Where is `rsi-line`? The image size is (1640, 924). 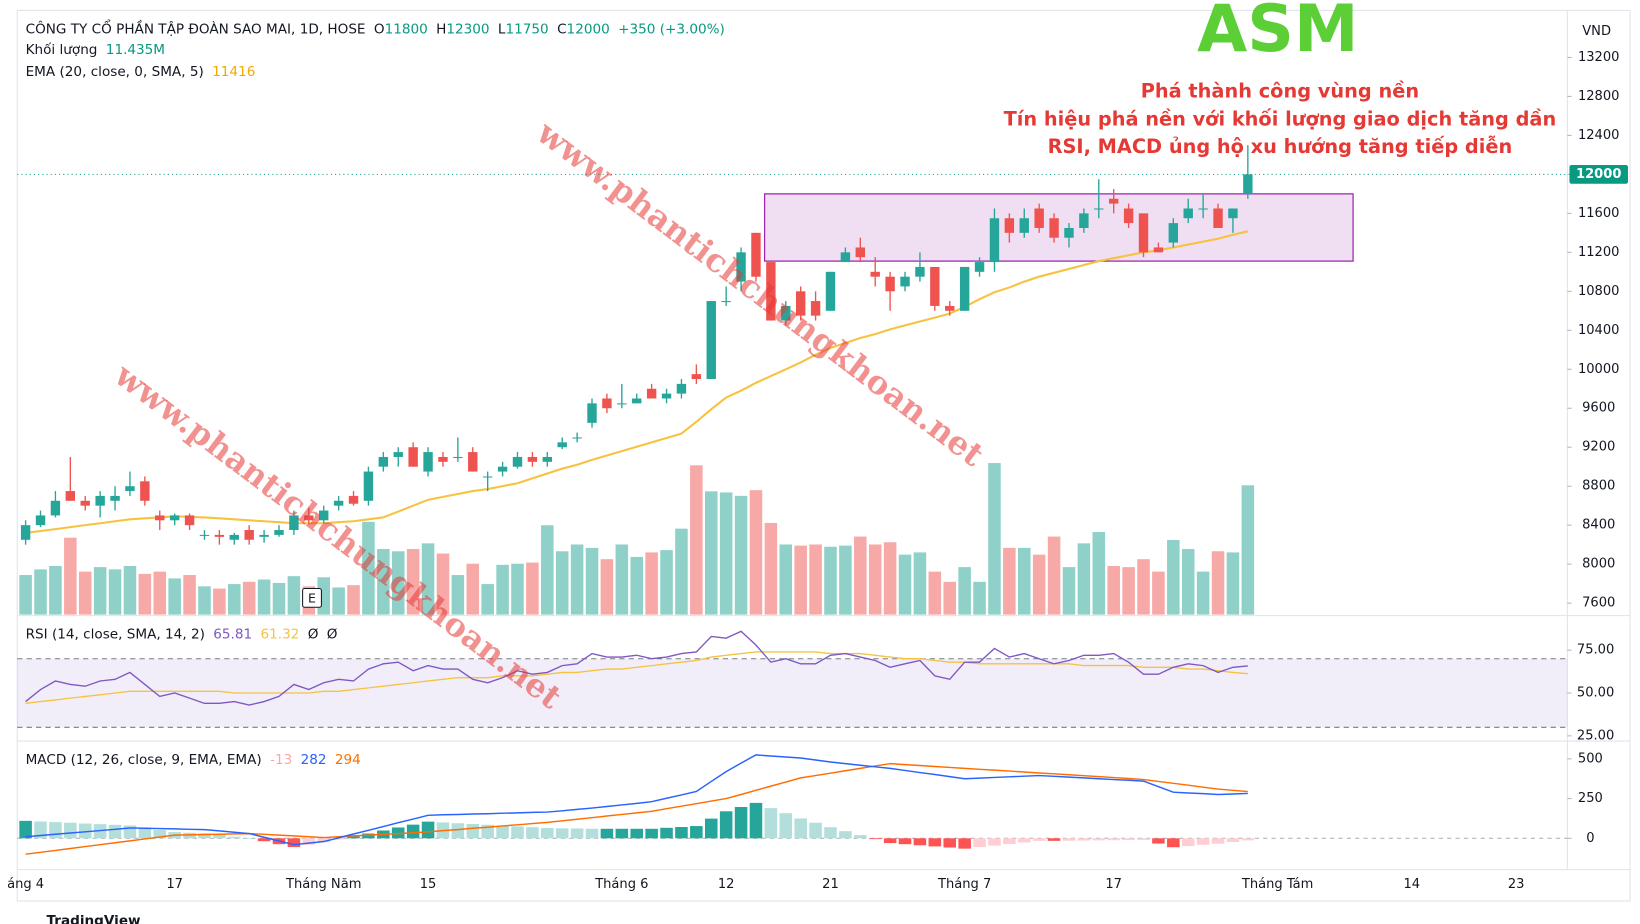 rsi-line is located at coordinates (636, 668).